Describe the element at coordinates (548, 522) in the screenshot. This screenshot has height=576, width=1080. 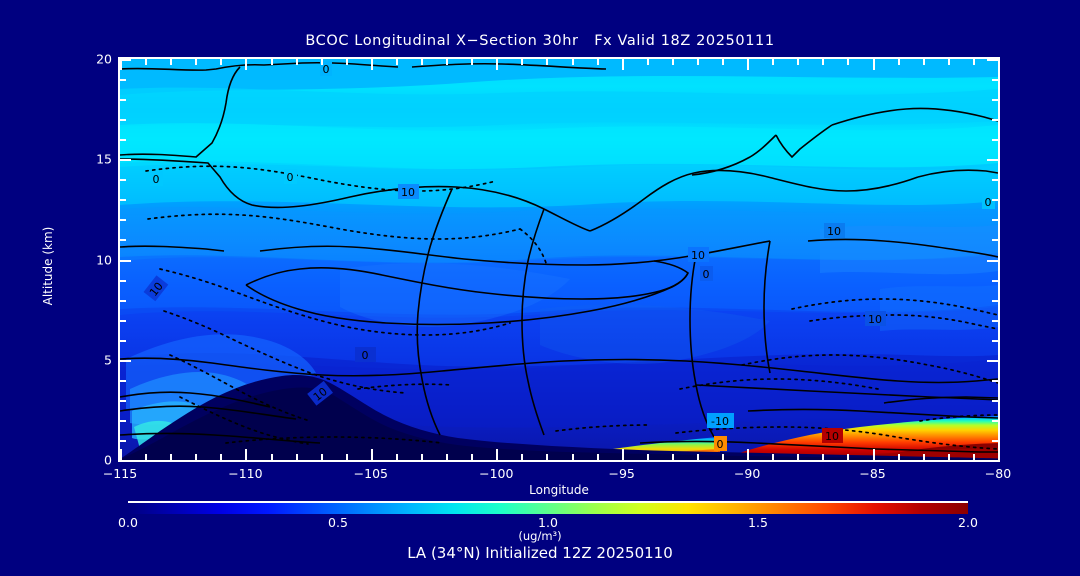
I see `colorbar-tick-label: 1.0` at that location.